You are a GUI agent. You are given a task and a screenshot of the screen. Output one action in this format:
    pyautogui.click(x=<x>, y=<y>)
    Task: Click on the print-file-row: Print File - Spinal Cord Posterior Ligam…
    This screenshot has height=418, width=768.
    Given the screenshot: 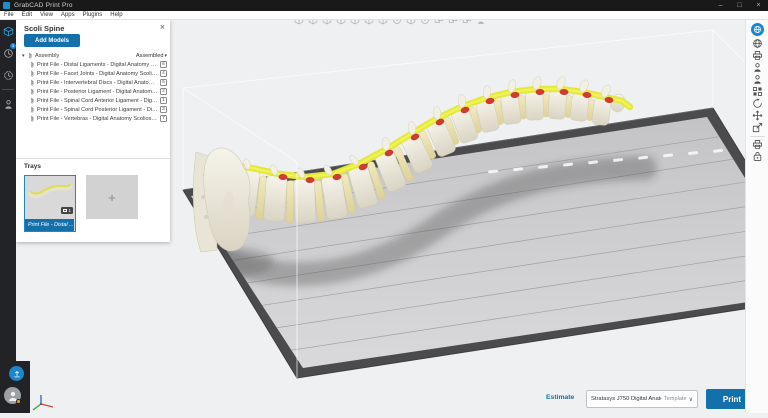 What is the action you would take?
    pyautogui.click(x=94, y=109)
    